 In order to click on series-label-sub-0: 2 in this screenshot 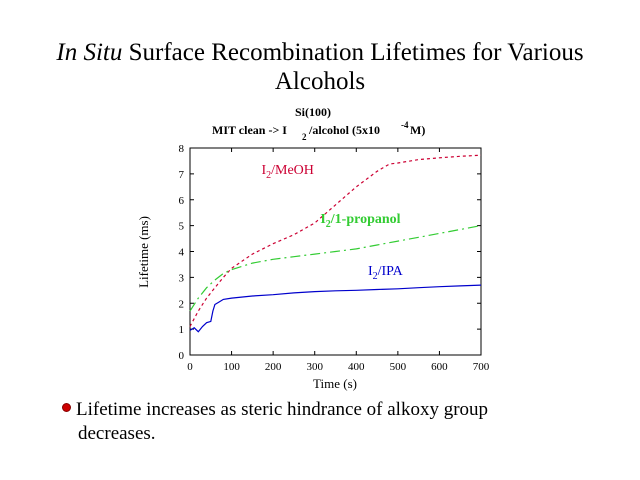, I will do `click(268, 175)`.